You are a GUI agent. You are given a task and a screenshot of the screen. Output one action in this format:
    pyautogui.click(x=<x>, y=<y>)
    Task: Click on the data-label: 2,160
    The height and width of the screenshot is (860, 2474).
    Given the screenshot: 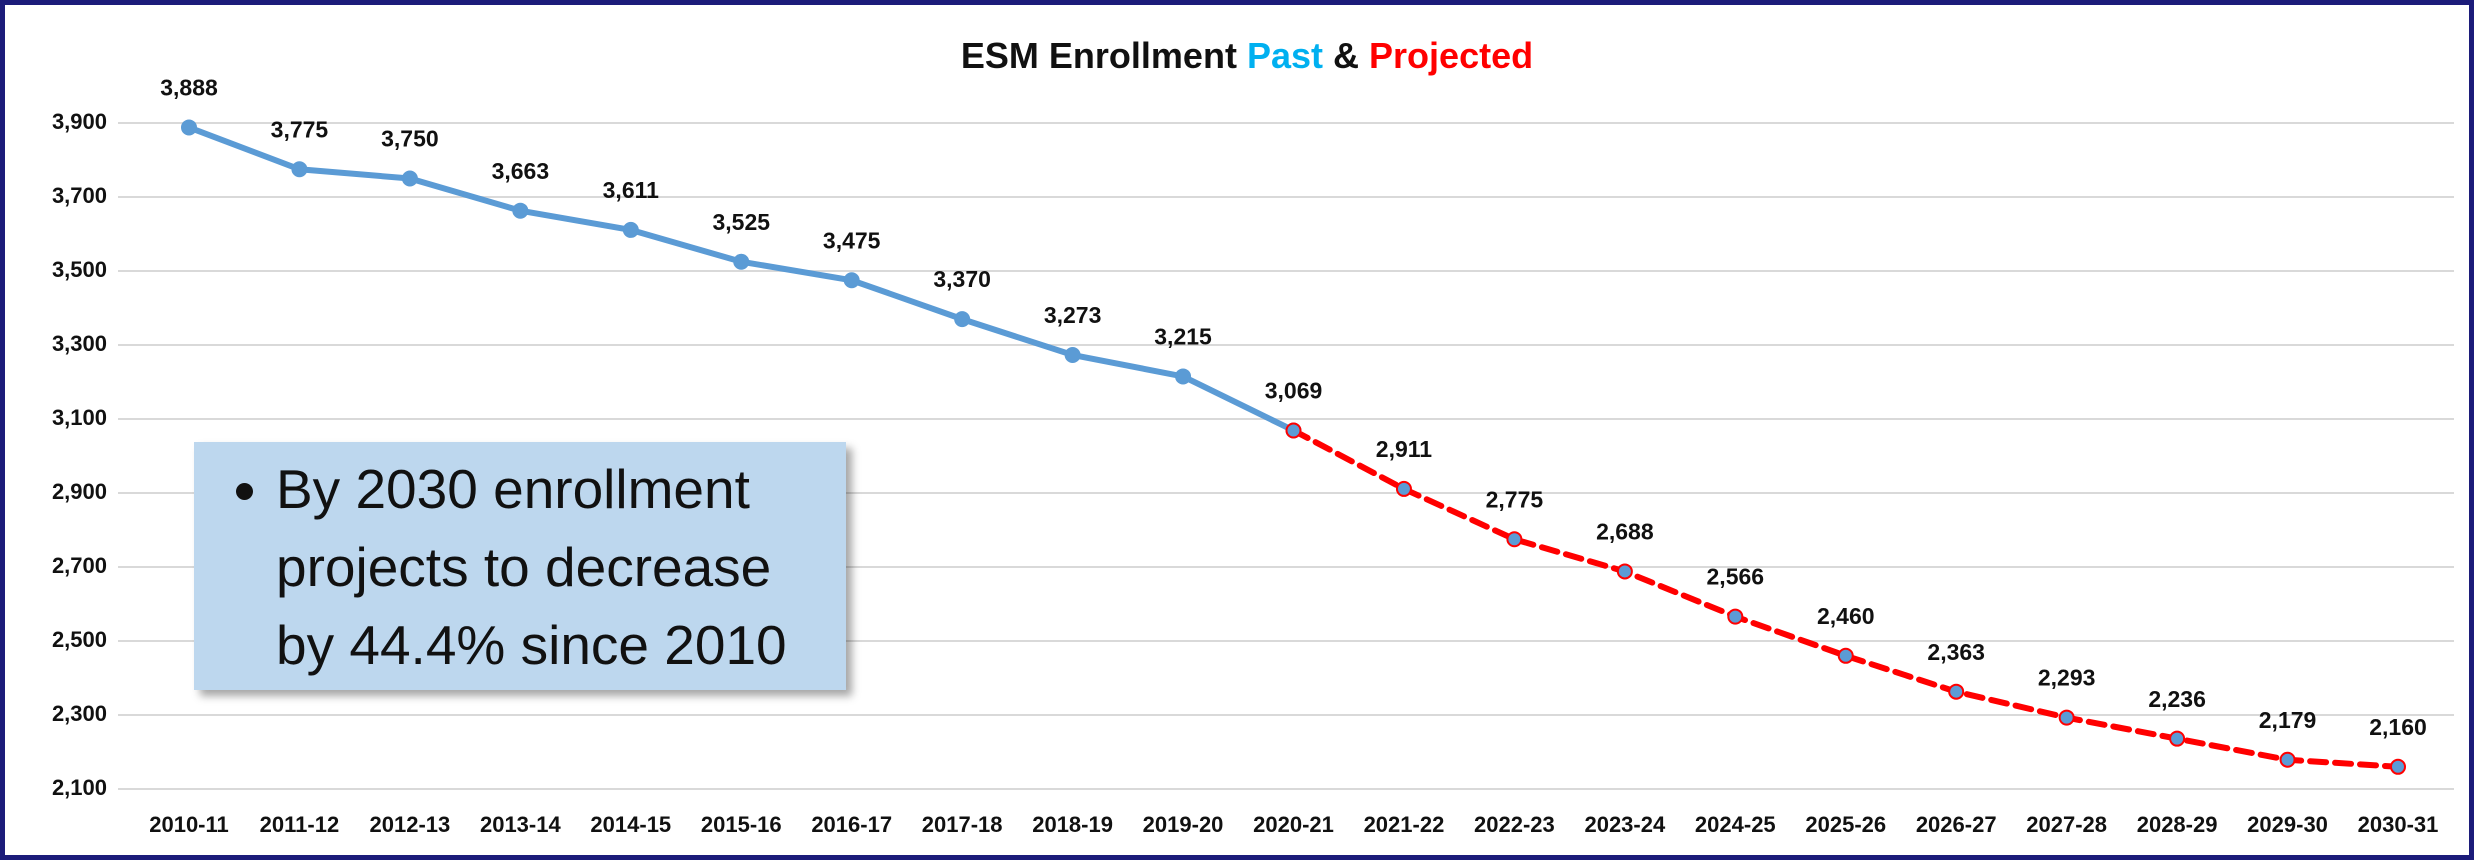 What is the action you would take?
    pyautogui.click(x=2398, y=727)
    